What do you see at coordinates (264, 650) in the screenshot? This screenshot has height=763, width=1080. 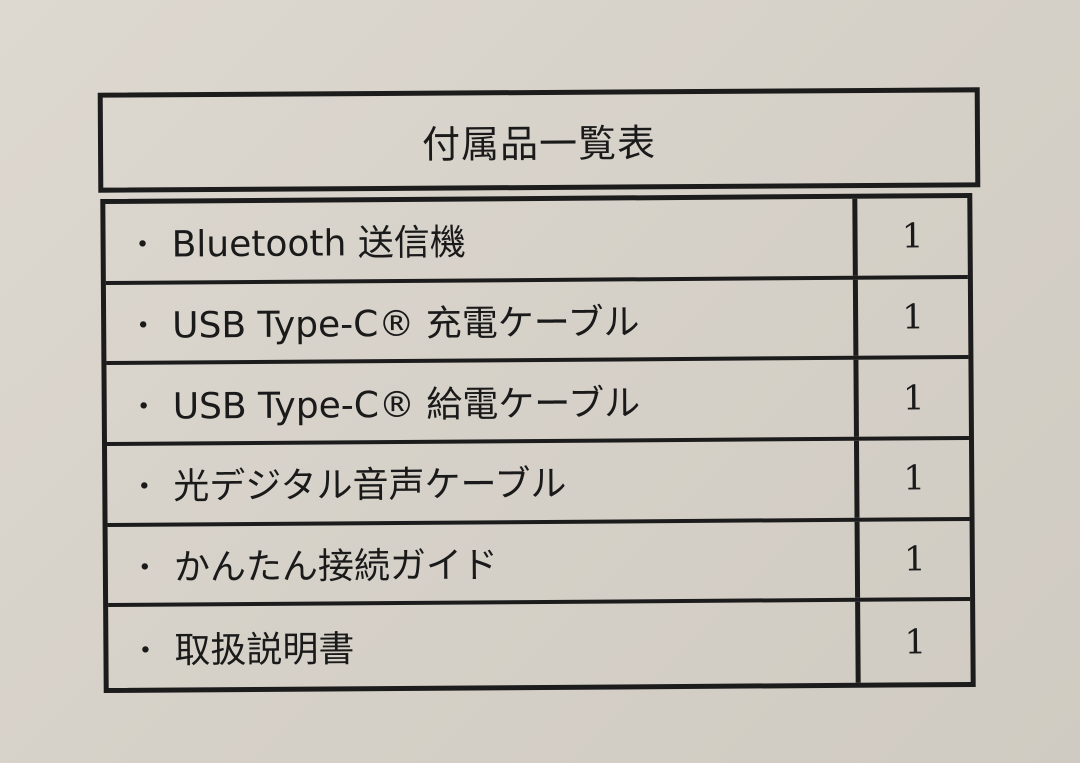 I see `item-name: 取扱説明書` at bounding box center [264, 650].